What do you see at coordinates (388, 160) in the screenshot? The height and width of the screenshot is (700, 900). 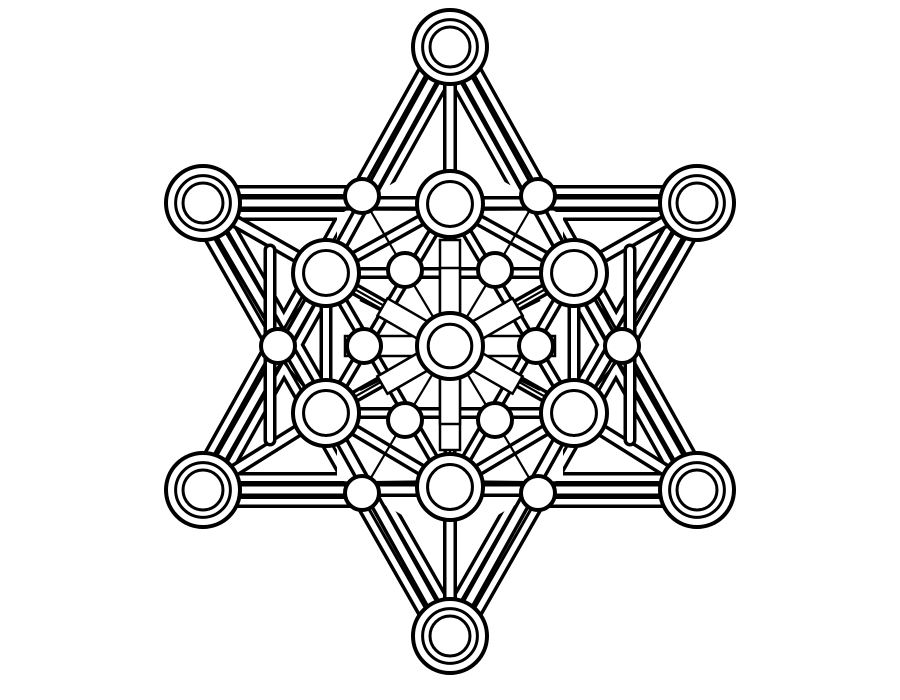 I see `spoke-2-fill` at bounding box center [388, 160].